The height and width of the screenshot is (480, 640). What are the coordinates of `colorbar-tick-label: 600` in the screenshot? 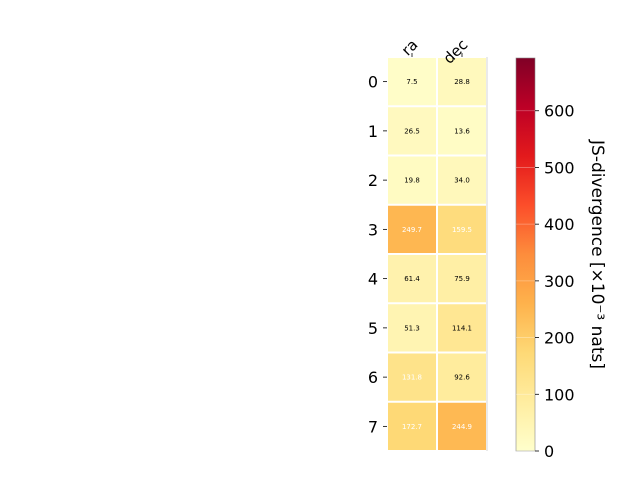 It's located at (559, 111).